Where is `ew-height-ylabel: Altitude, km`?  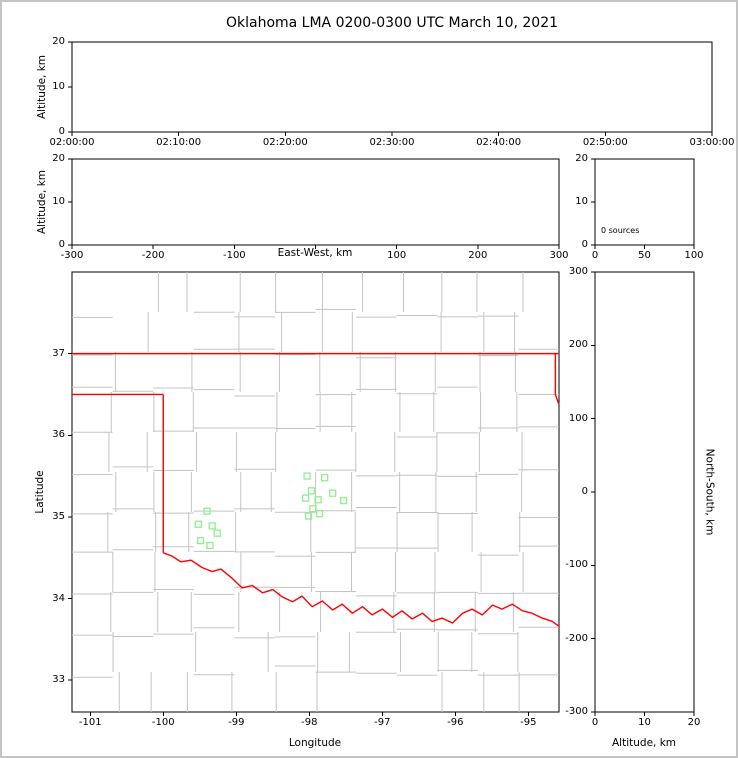
ew-height-ylabel: Altitude, km is located at coordinates (41, 202).